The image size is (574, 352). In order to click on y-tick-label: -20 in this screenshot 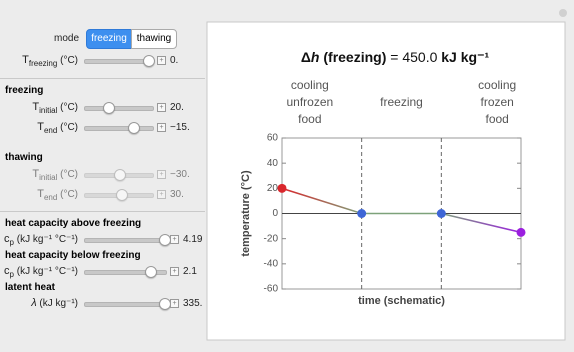, I will do `click(271, 238)`.